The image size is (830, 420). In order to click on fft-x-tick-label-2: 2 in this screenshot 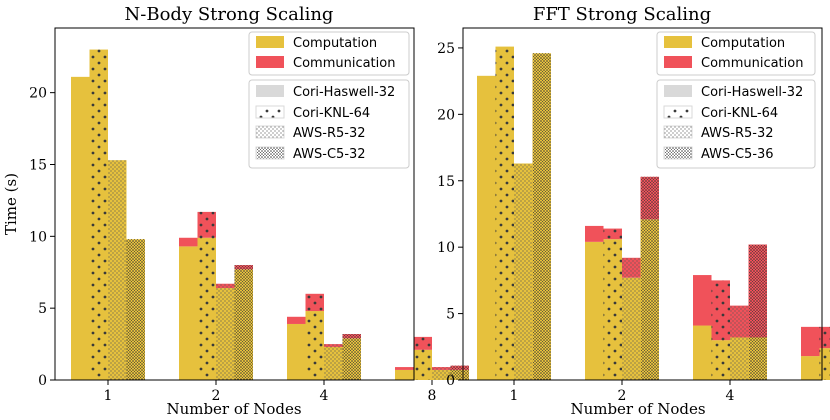, I will do `click(622, 396)`.